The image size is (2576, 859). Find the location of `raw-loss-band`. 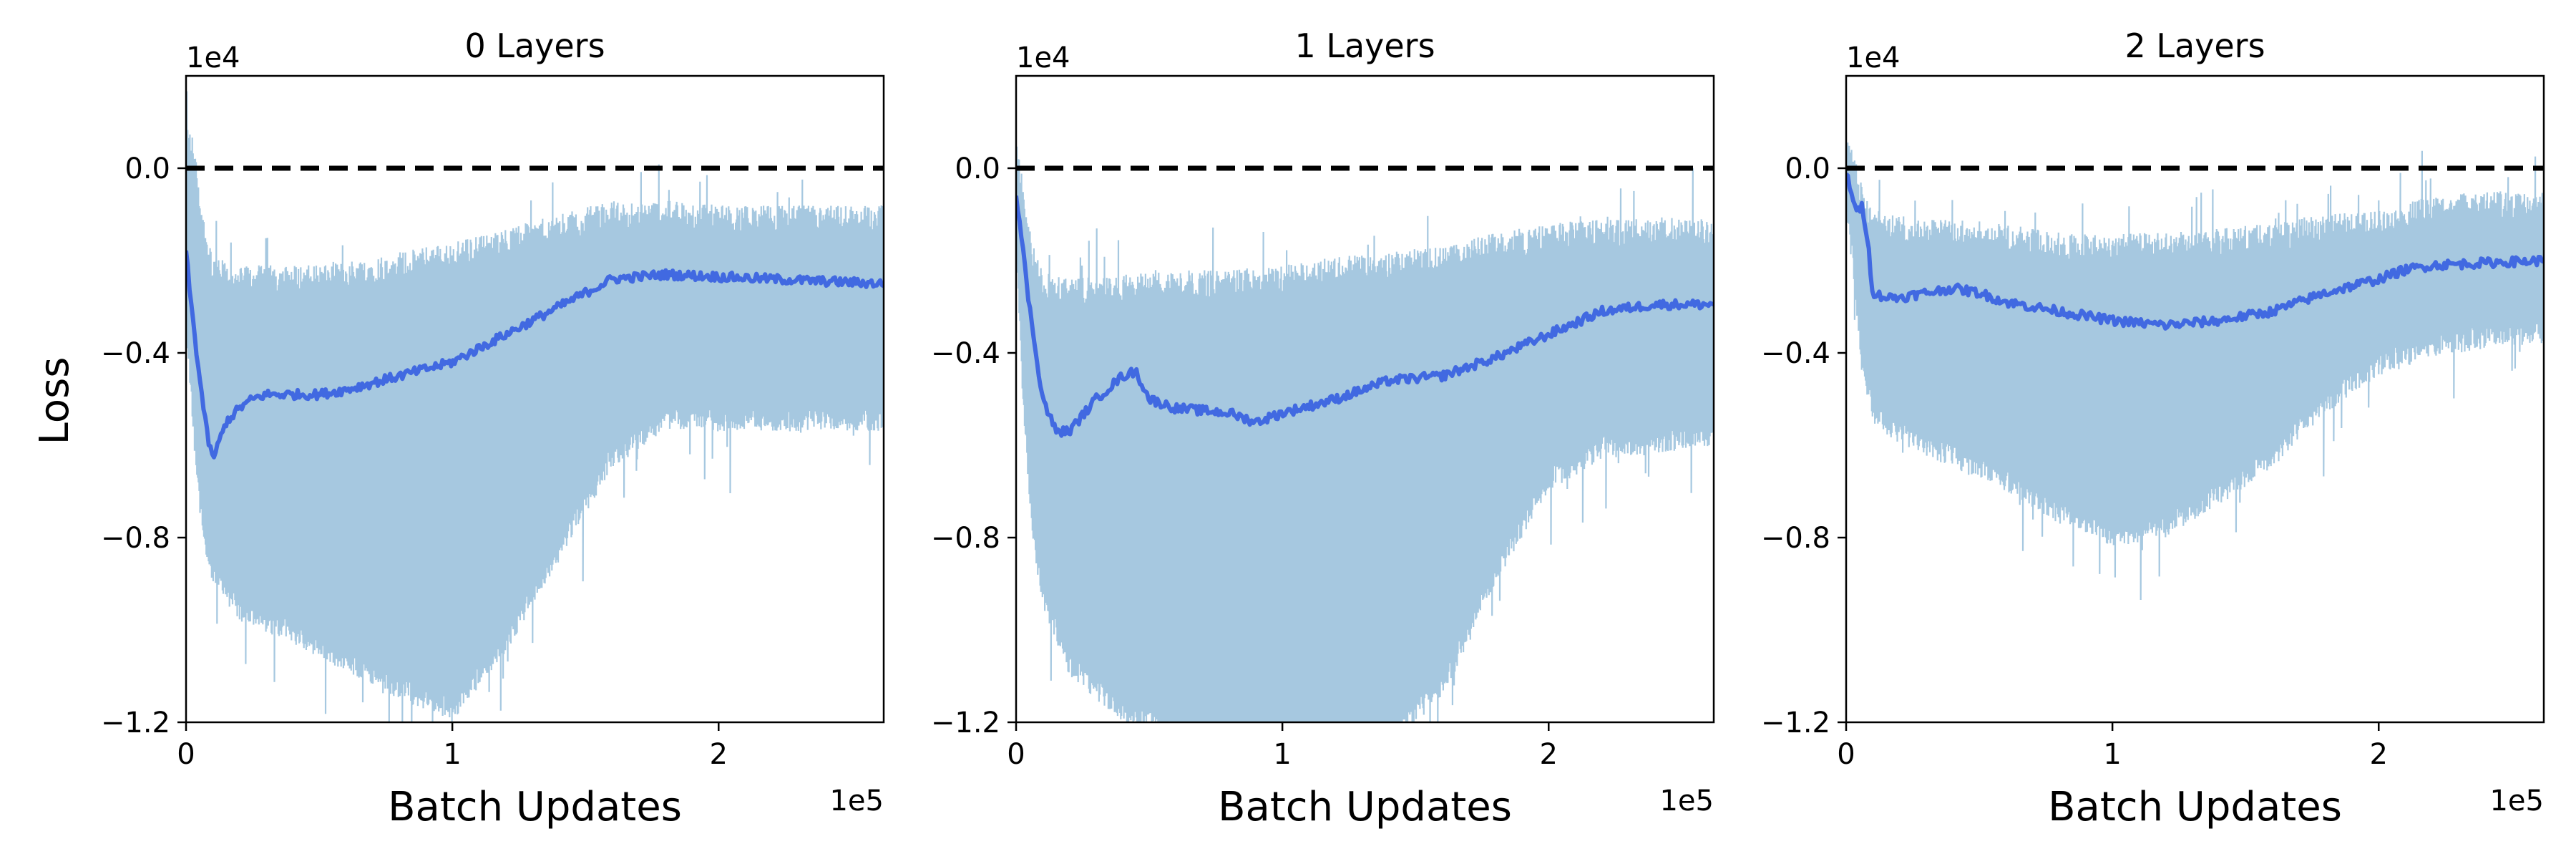

raw-loss-band is located at coordinates (2195, 371).